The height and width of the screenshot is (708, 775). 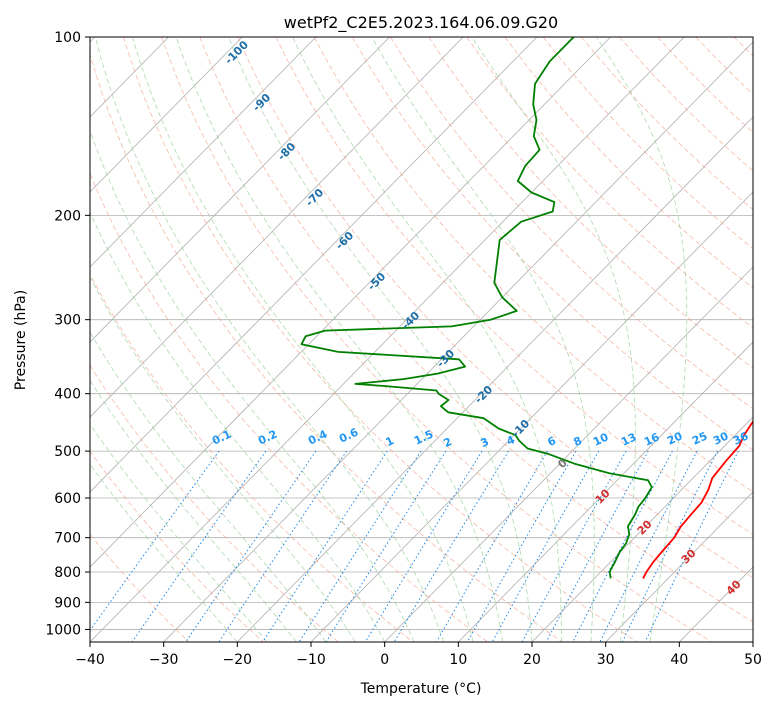 I want to click on mixing-ratio-label: 13, so click(x=628, y=439).